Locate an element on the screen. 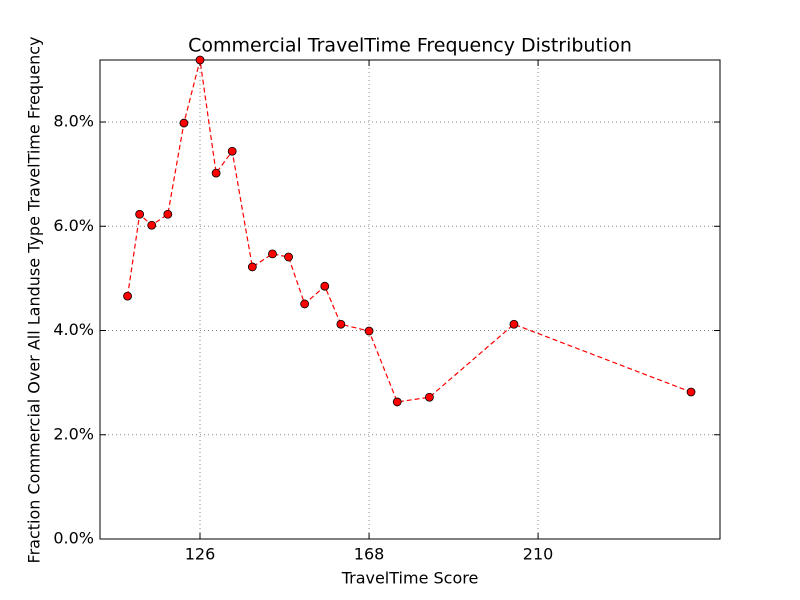 The image size is (800, 600). y-tick-label: 2.0% is located at coordinates (73, 433).